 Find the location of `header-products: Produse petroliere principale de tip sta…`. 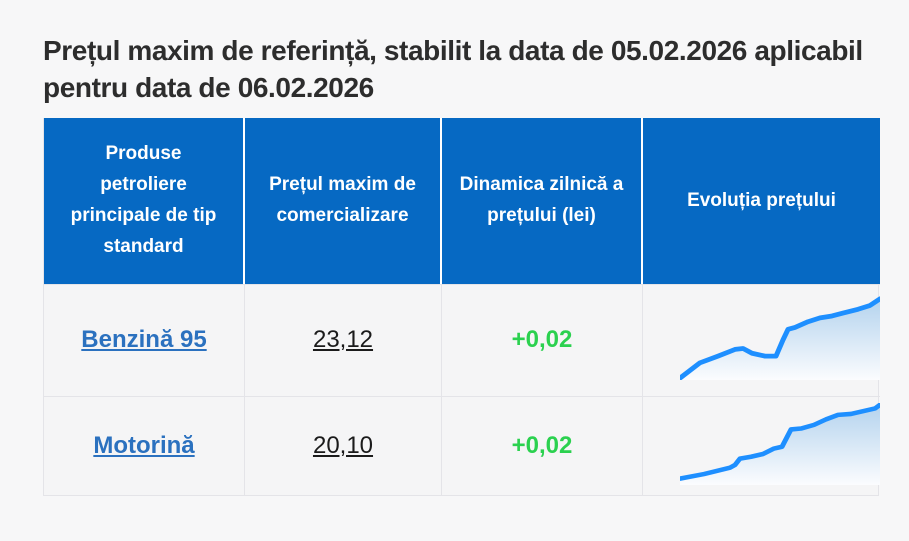

header-products: Produse petroliere principale de tip sta… is located at coordinates (144, 200).